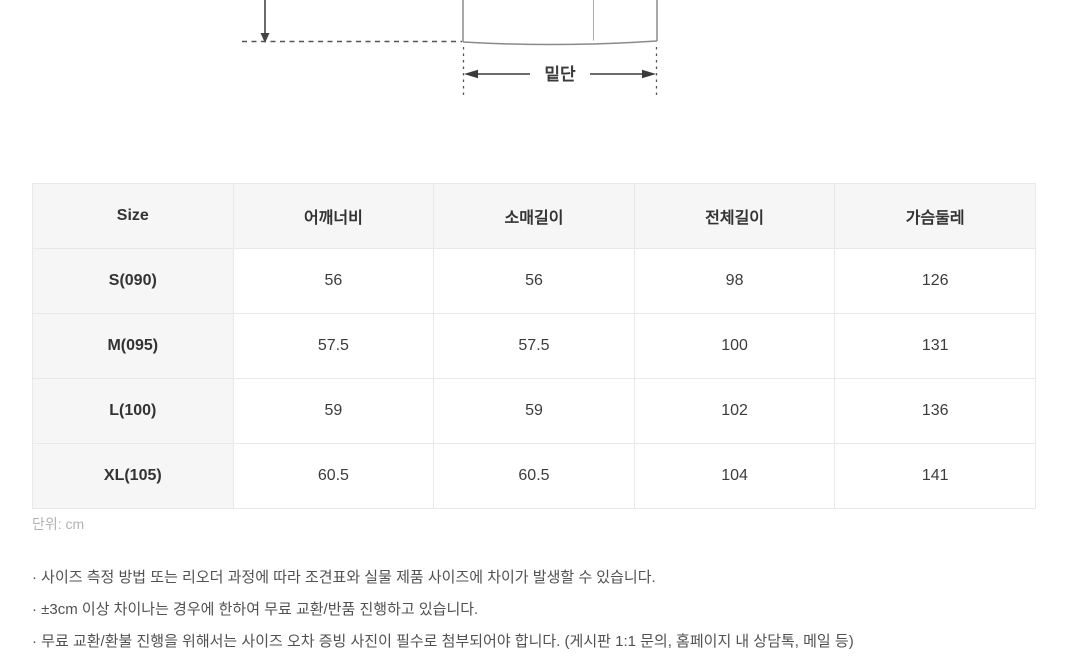  I want to click on measurement-cell: 104, so click(734, 476).